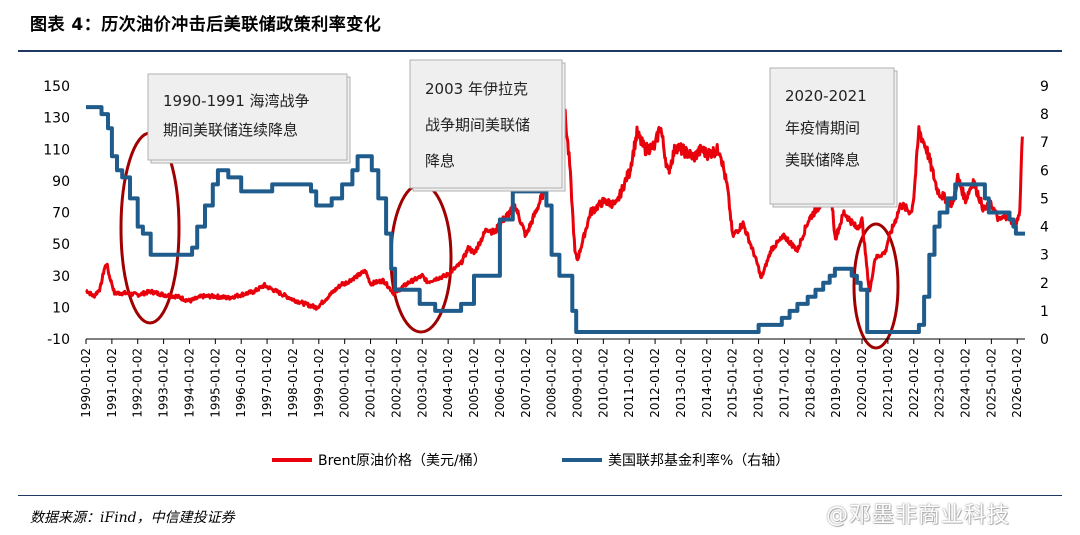  What do you see at coordinates (876, 286) in the screenshot?
I see `highlight-ellipse` at bounding box center [876, 286].